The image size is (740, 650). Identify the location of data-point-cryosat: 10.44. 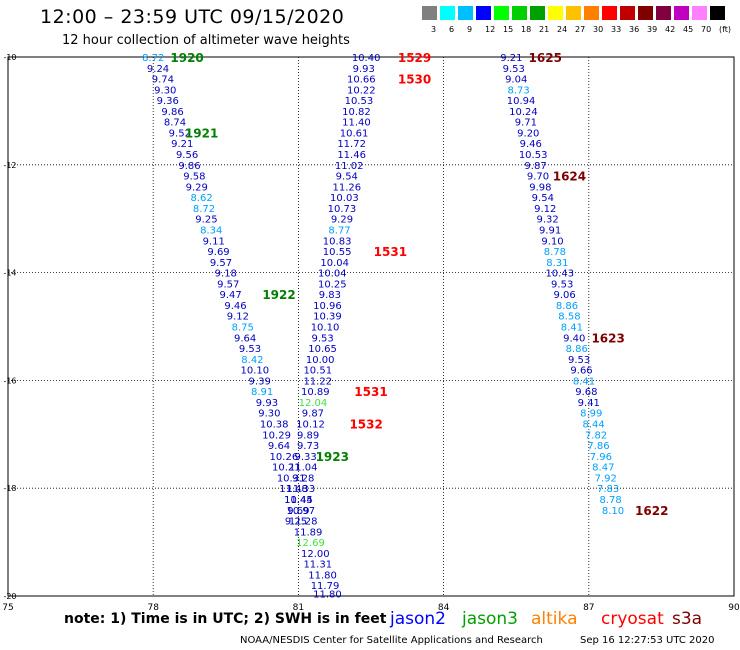
(298, 500).